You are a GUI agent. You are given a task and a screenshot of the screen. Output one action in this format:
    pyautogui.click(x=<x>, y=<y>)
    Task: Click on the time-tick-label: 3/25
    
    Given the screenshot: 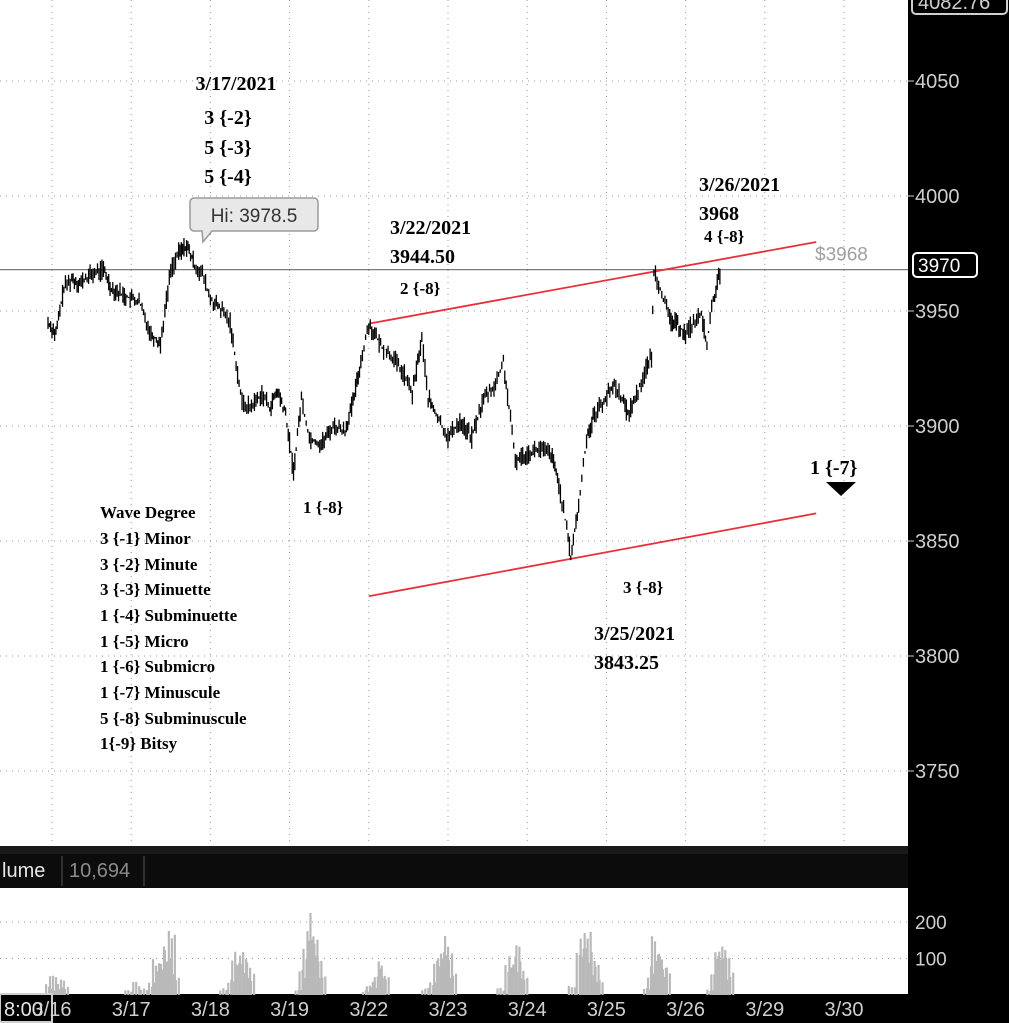 What is the action you would take?
    pyautogui.click(x=606, y=1010)
    